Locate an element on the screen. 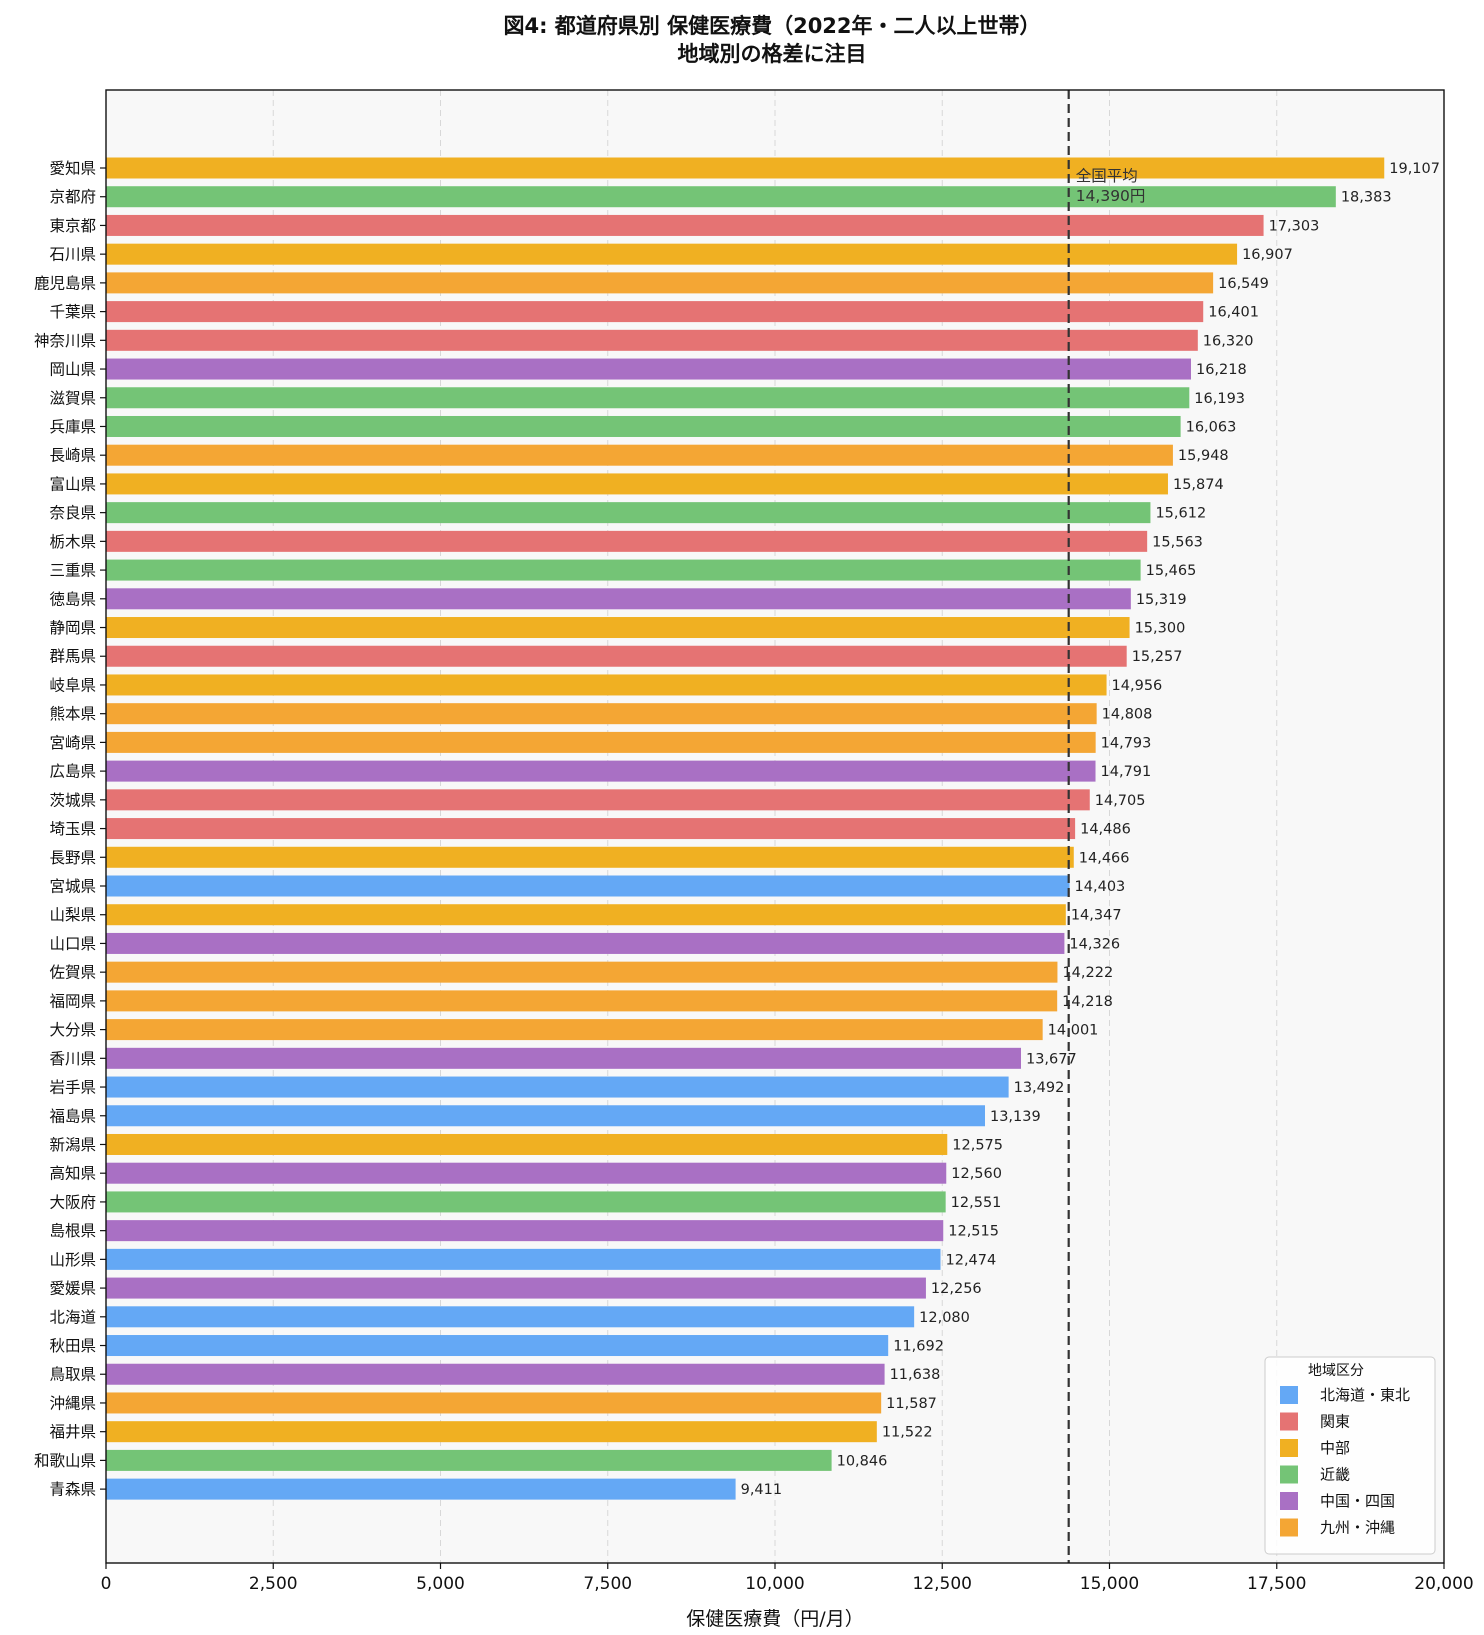 This screenshot has height=1635, width=1484. category-label: 島根県 is located at coordinates (72, 1231).